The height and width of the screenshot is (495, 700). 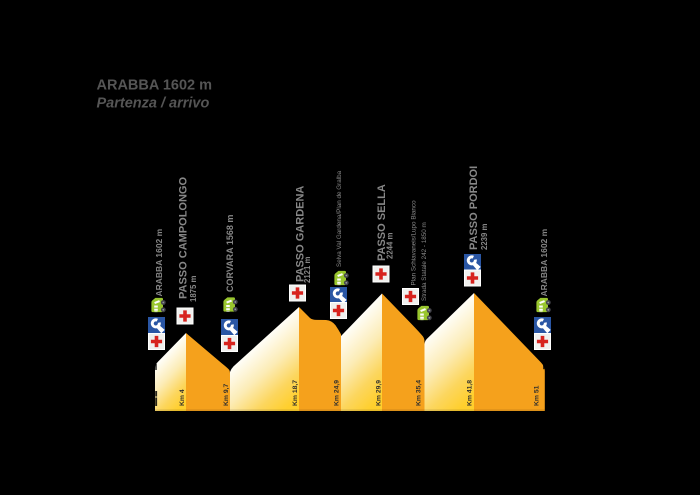 What do you see at coordinates (419, 393) in the screenshot?
I see `svg-text: Km 35,4` at bounding box center [419, 393].